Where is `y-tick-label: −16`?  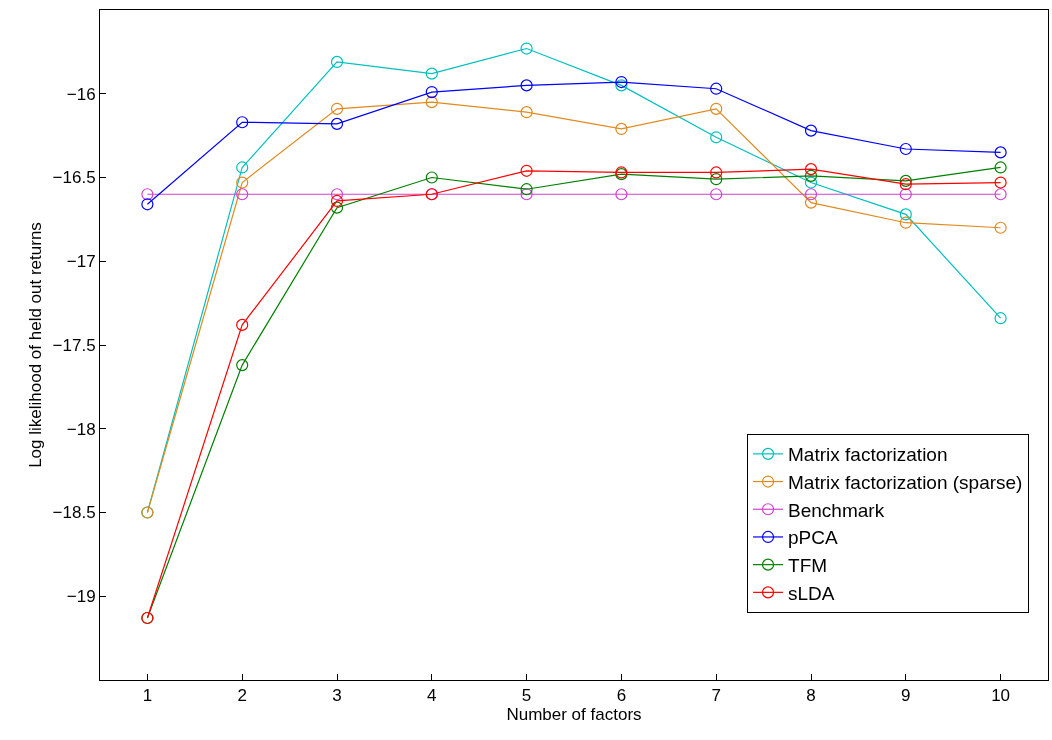 y-tick-label: −16 is located at coordinates (81, 94).